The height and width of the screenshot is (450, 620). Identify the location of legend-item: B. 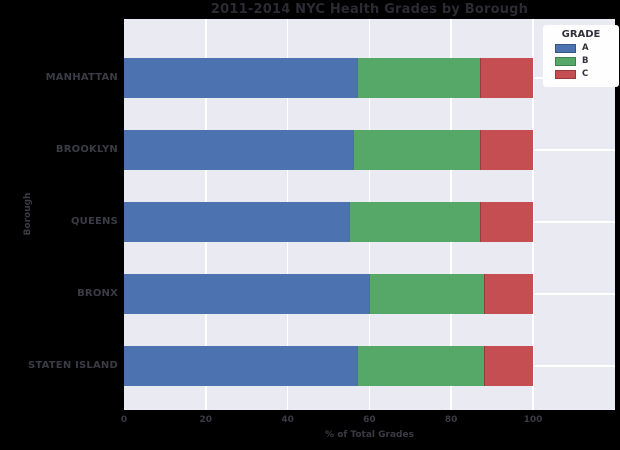
(584, 61).